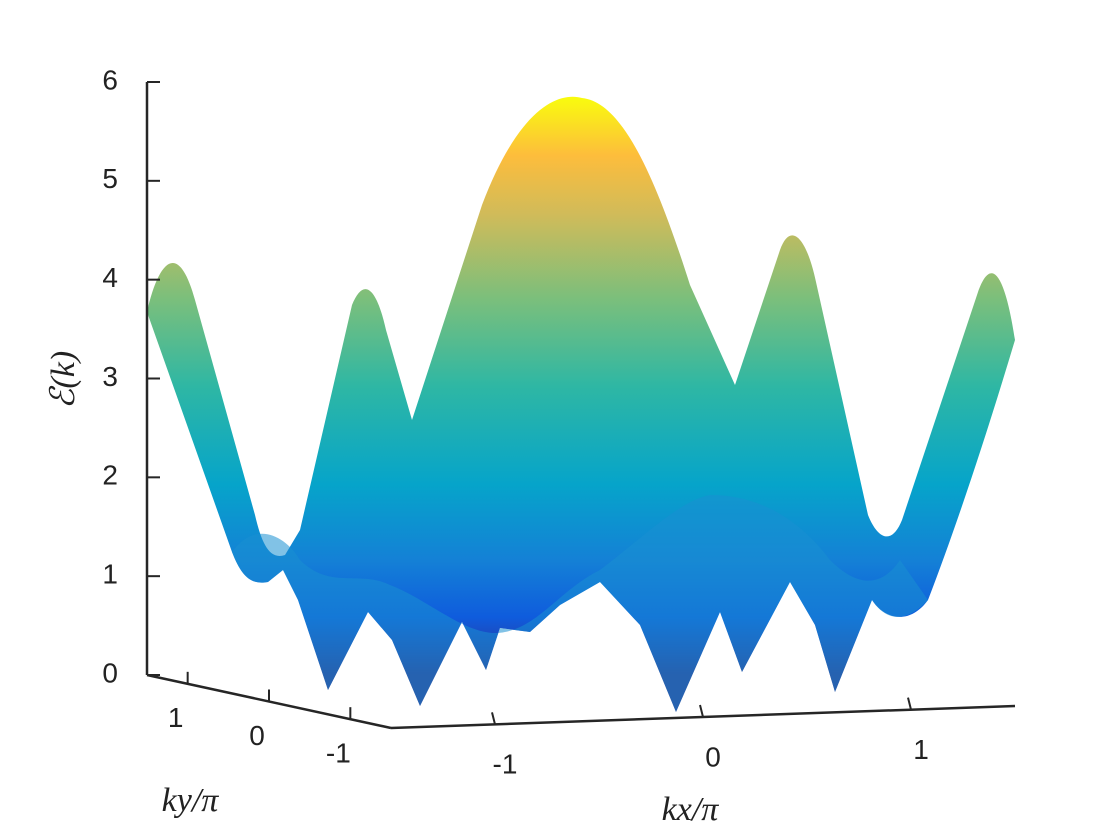 The width and height of the screenshot is (1120, 840). I want to click on y-tick-label: 1, so click(176, 717).